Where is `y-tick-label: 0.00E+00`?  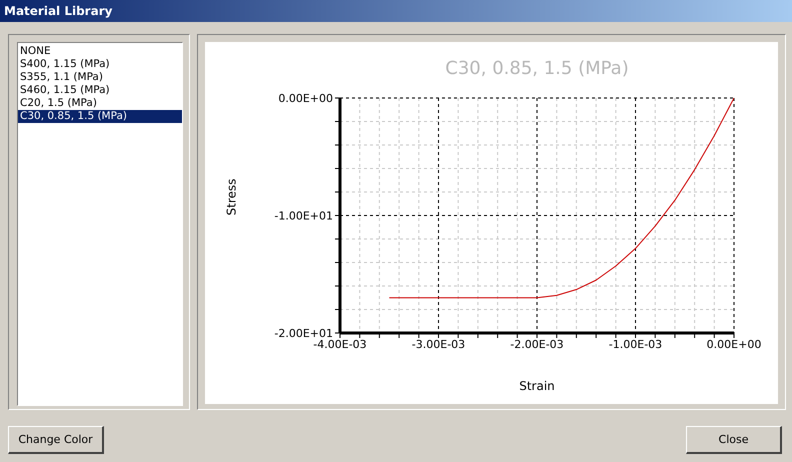 y-tick-label: 0.00E+00 is located at coordinates (305, 98).